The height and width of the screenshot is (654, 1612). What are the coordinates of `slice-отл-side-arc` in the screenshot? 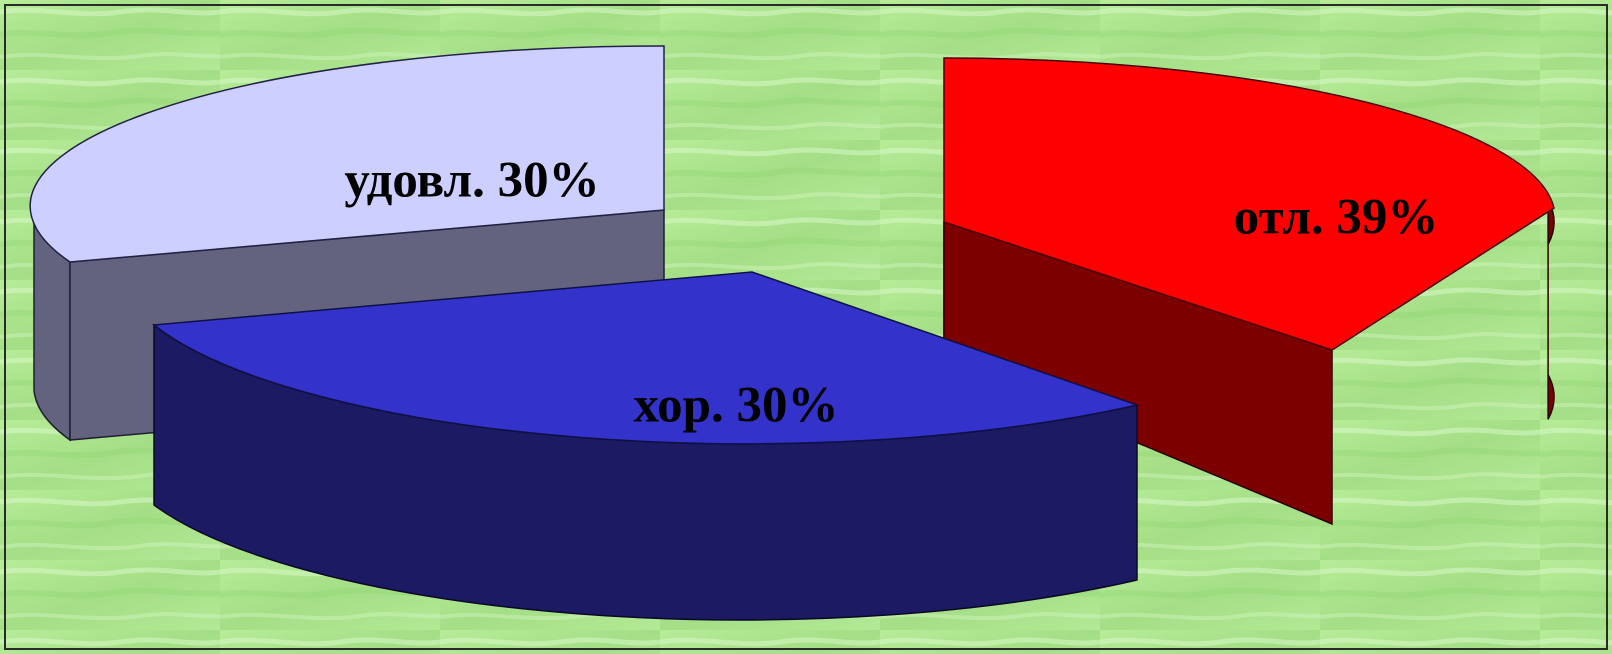 It's located at (1551, 309).